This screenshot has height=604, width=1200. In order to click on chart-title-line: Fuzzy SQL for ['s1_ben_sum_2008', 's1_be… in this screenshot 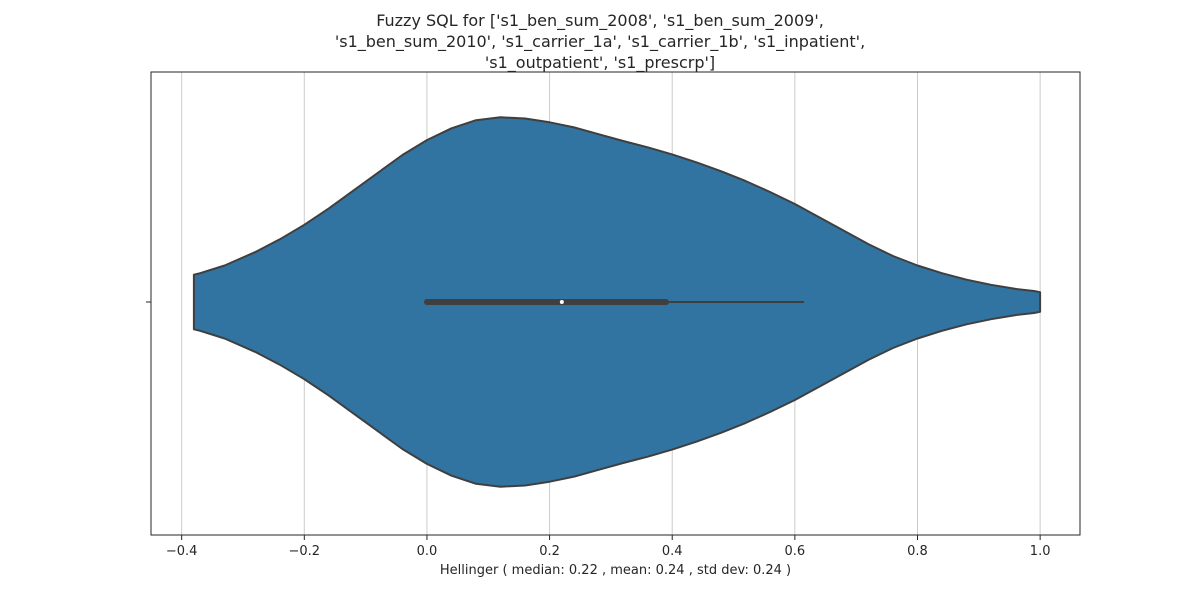, I will do `click(600, 21)`.